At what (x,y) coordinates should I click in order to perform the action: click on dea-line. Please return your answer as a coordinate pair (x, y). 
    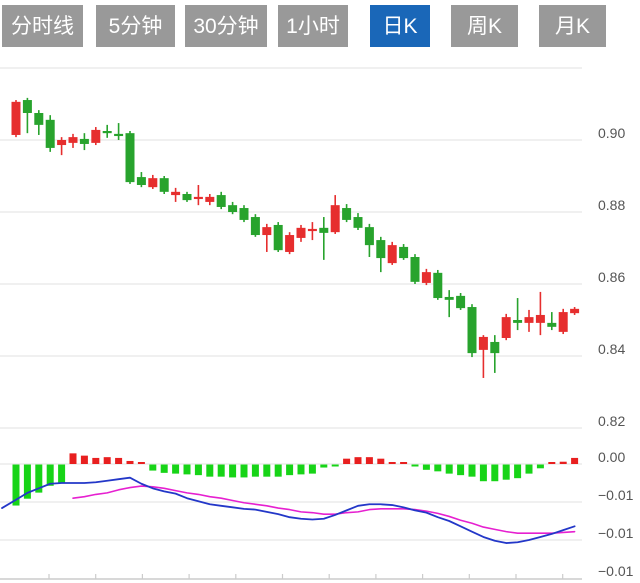
    Looking at the image, I should click on (324, 509).